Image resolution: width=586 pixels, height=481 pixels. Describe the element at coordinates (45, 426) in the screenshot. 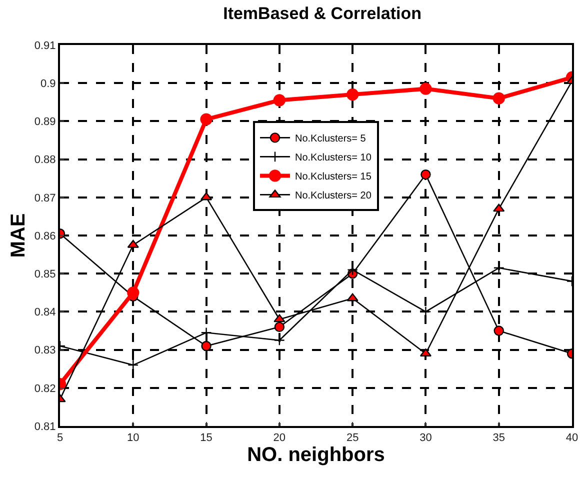

I see `y-tick-label: 0.81` at that location.